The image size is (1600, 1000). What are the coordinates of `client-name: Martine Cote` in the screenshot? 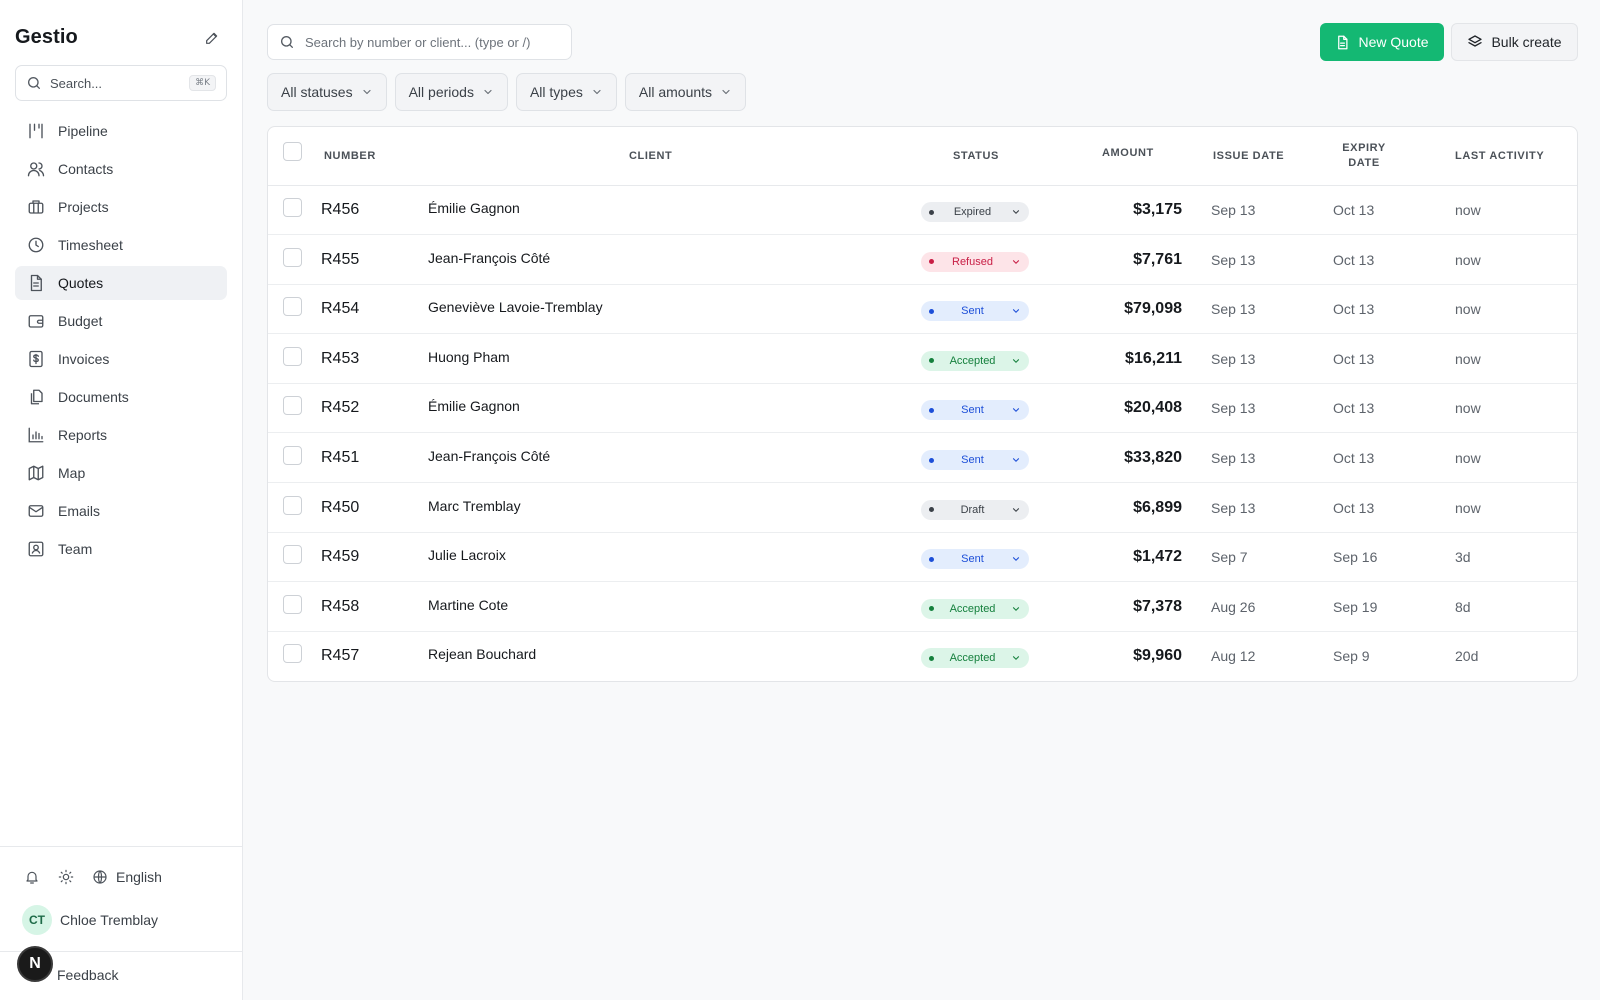 It's located at (468, 604).